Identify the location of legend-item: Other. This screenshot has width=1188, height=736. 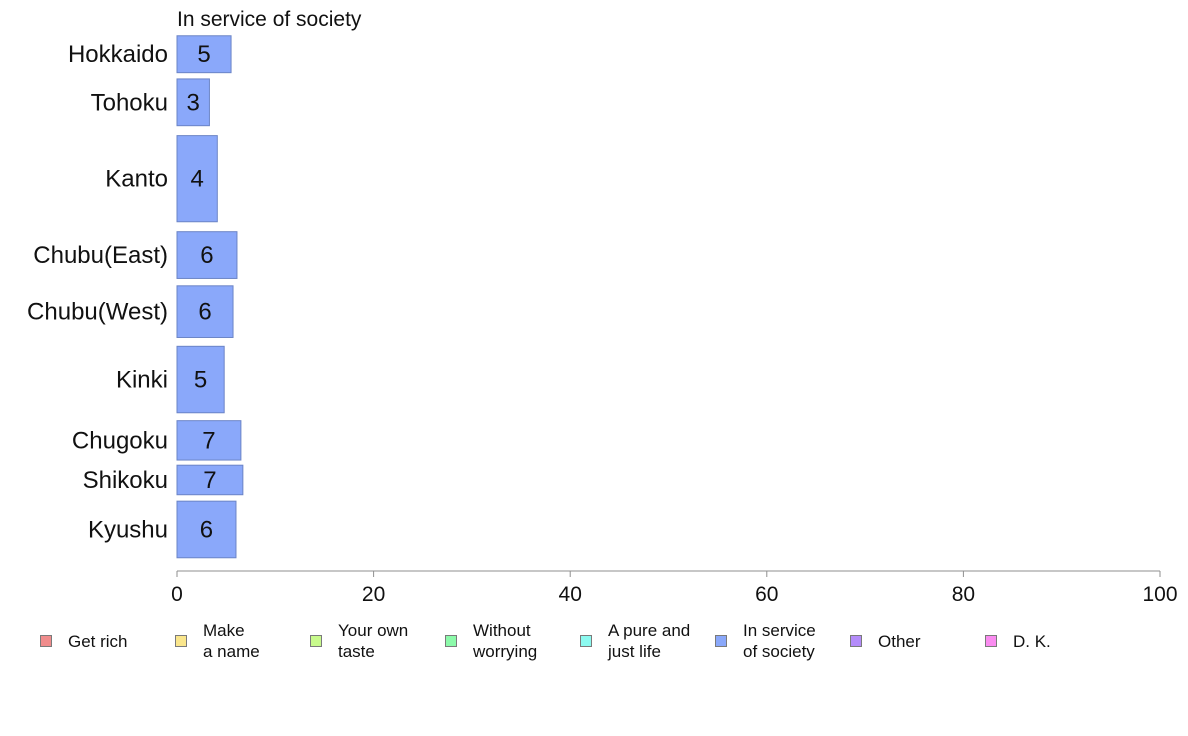
(885, 641).